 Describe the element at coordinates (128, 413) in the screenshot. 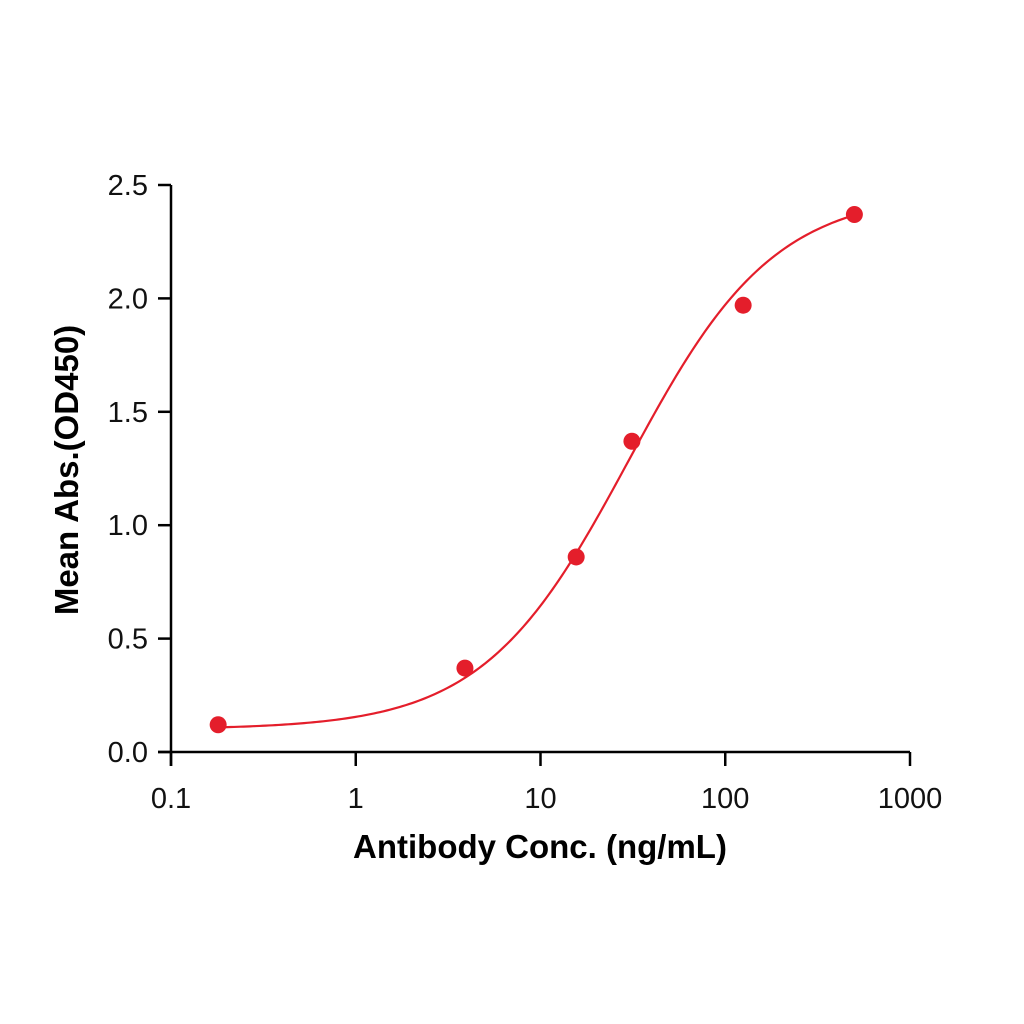

I see `y-tick-label: 1.5` at that location.